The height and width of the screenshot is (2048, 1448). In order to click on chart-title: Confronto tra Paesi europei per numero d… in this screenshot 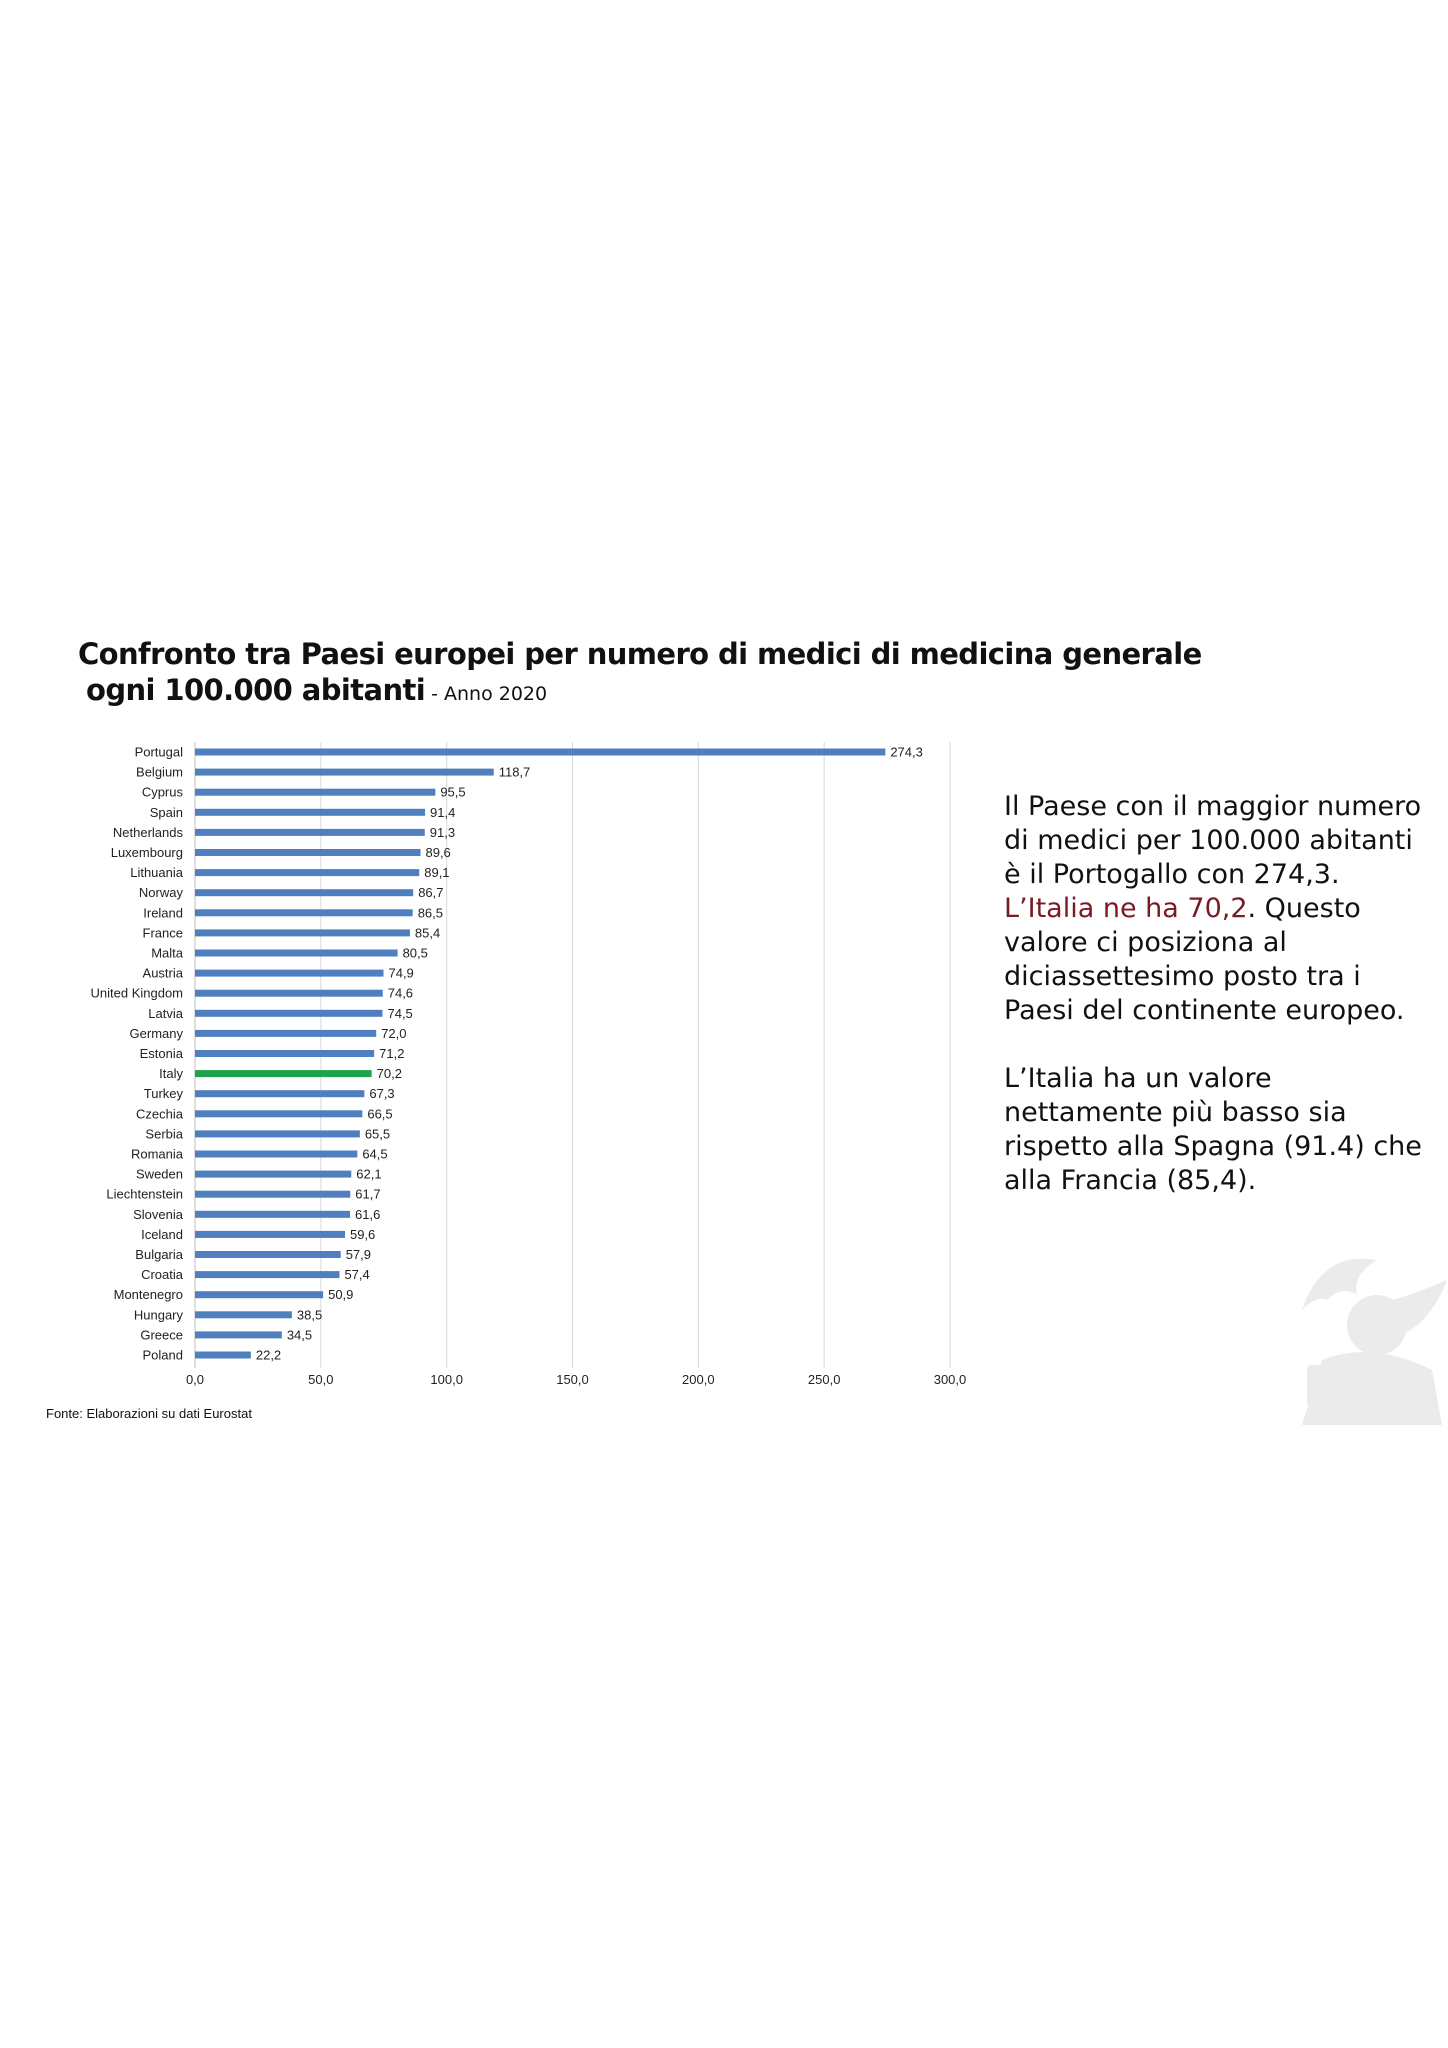, I will do `click(653, 674)`.